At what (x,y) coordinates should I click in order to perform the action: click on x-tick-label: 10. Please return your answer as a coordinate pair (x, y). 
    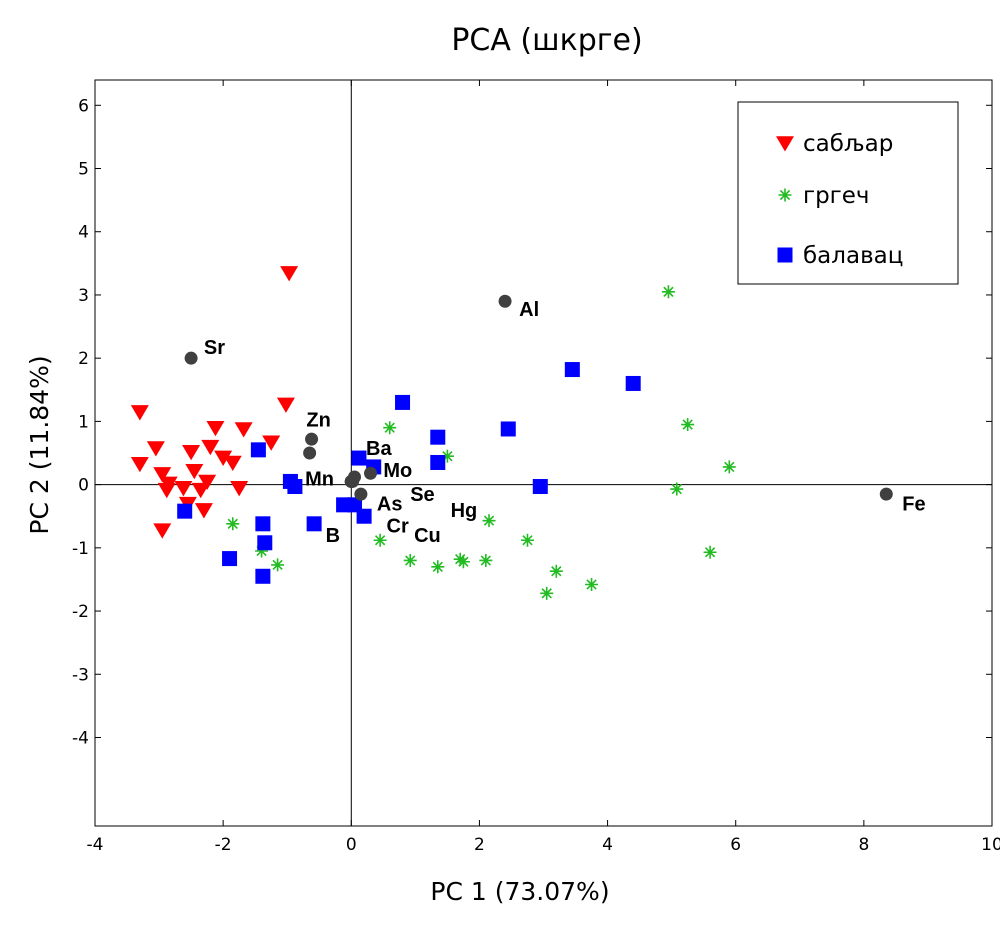
    Looking at the image, I should click on (990, 845).